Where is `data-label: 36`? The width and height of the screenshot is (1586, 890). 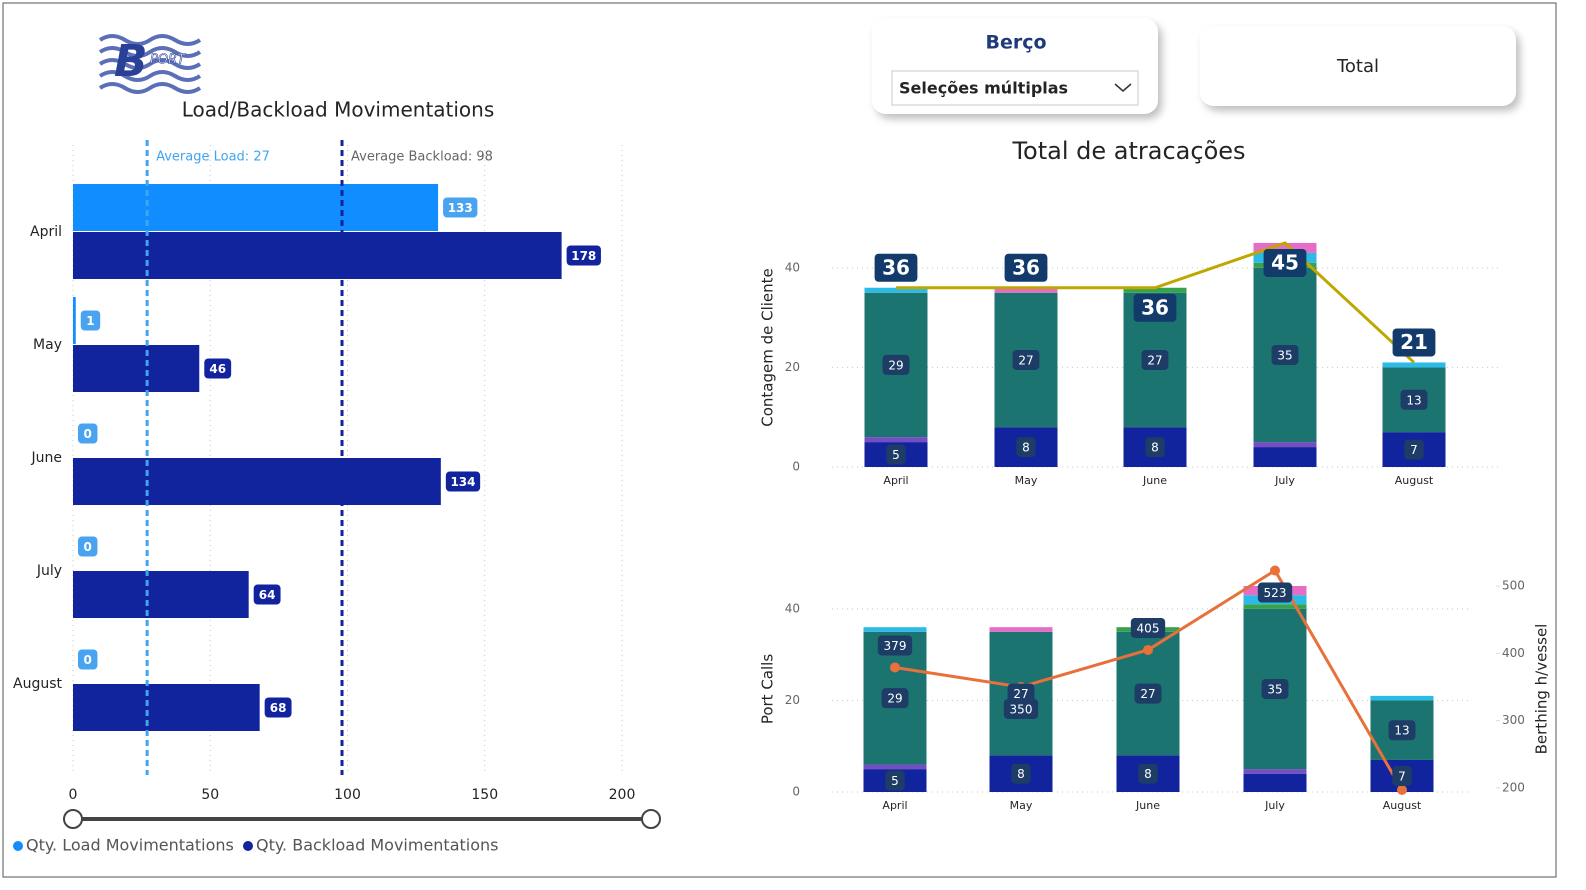 data-label: 36 is located at coordinates (1155, 307).